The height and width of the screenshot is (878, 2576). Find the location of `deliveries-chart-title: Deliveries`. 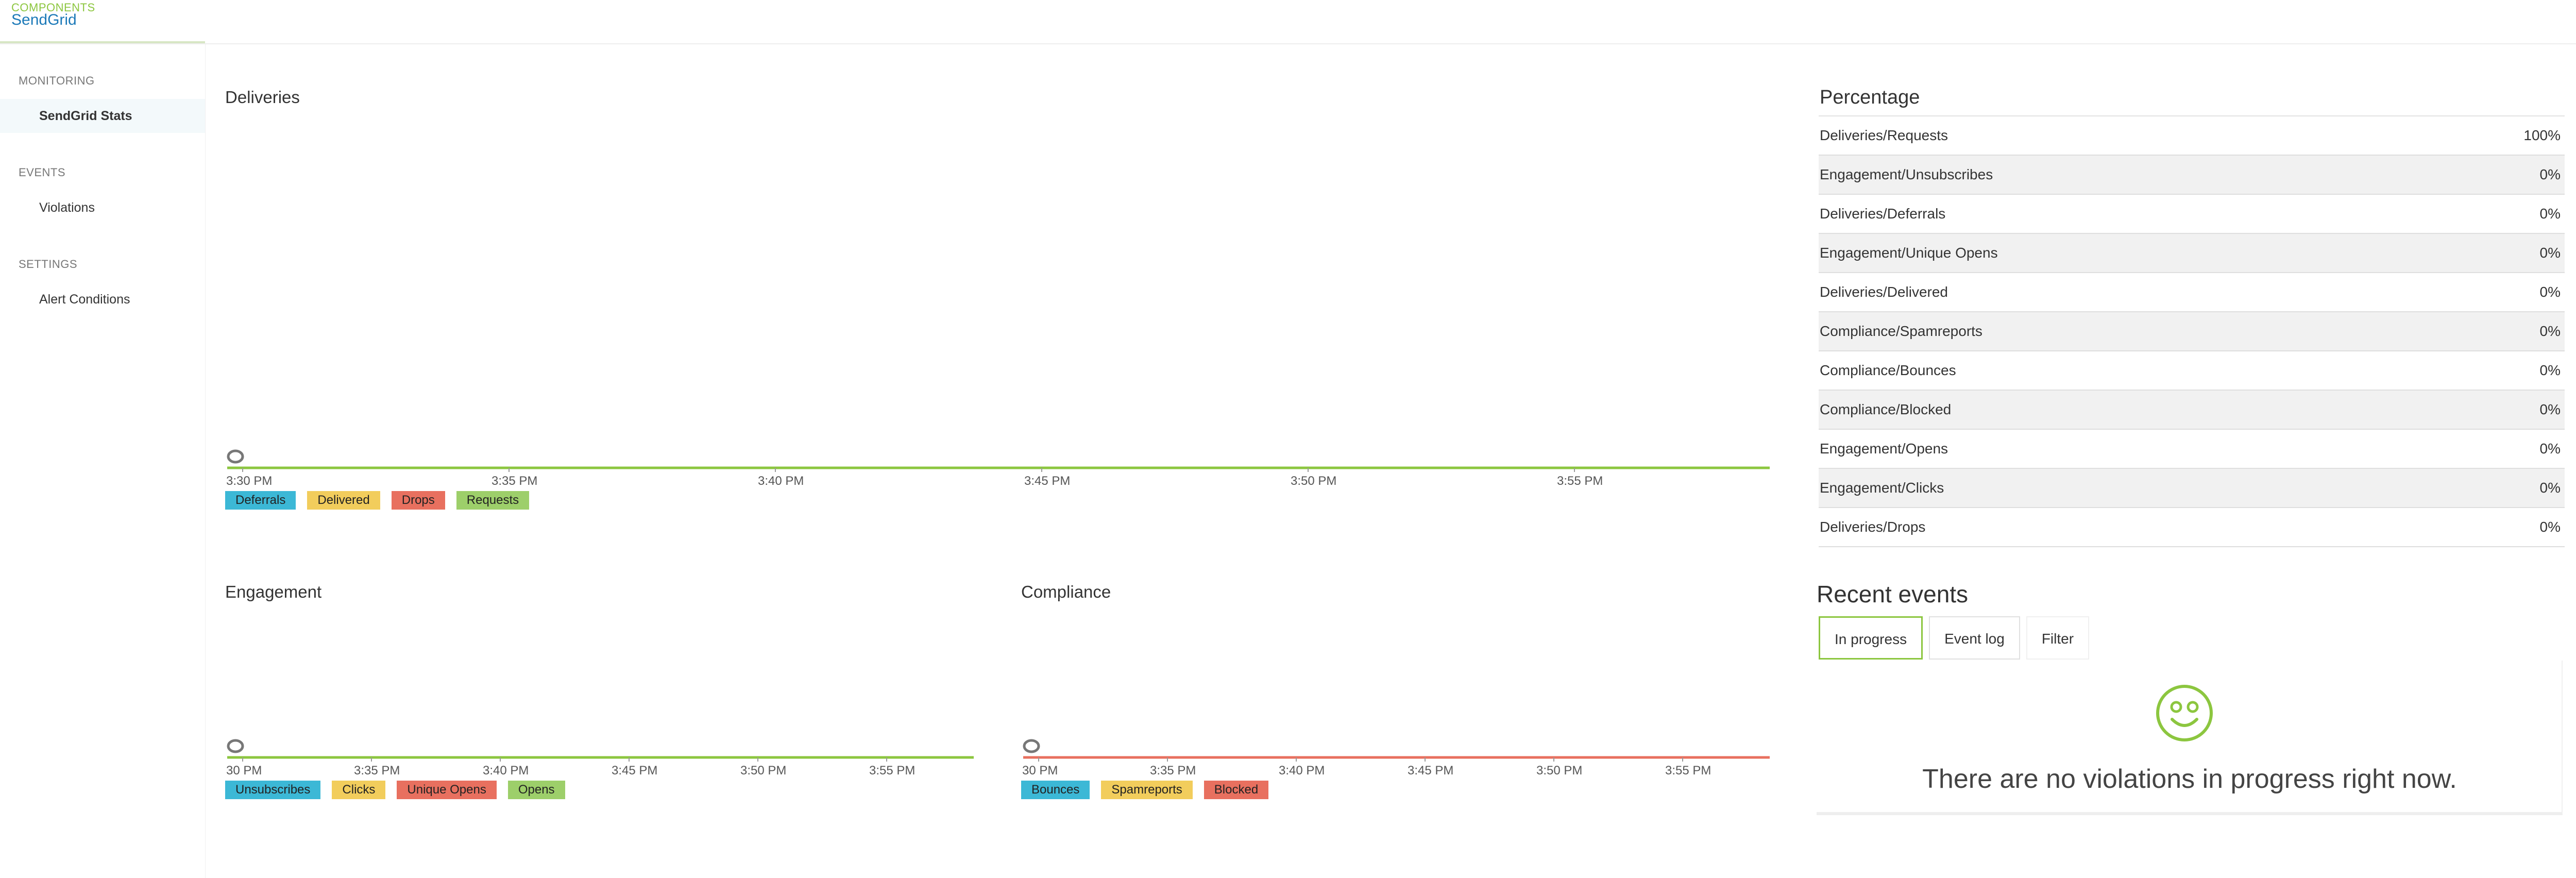

deliveries-chart-title: Deliveries is located at coordinates (262, 98).